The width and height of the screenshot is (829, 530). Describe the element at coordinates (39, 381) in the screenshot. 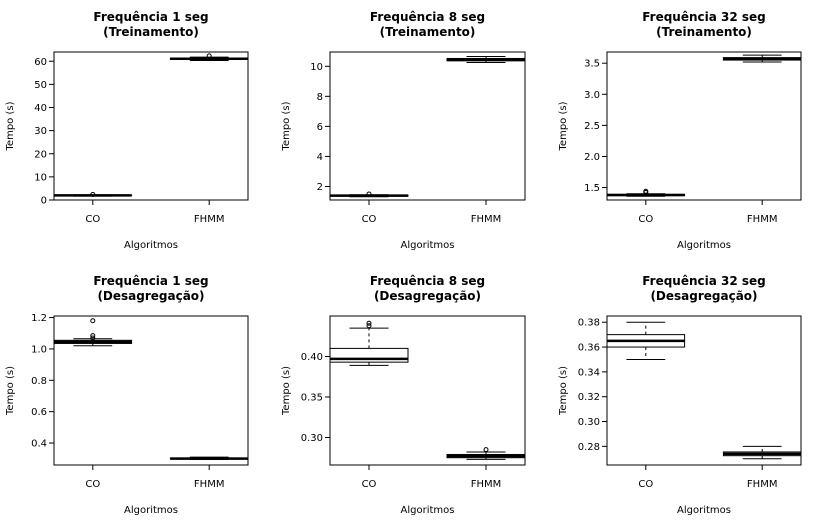

I see `y-tick-label: 0.8` at that location.